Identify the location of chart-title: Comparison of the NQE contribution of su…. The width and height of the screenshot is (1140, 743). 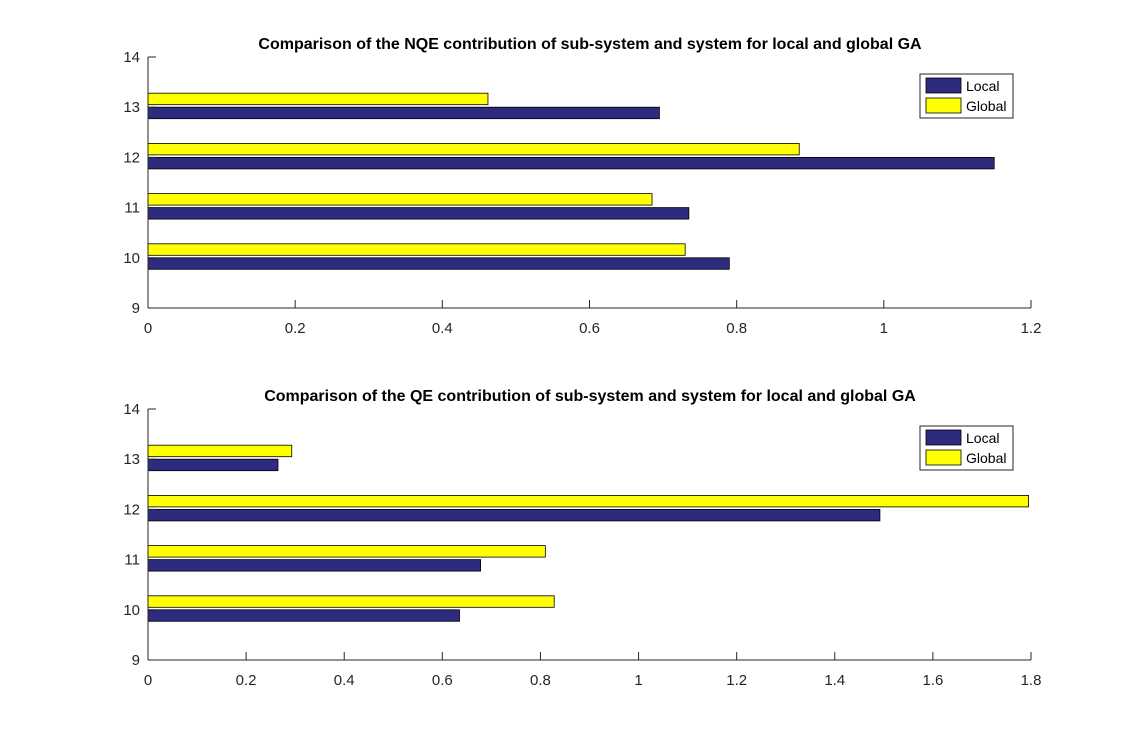
(590, 44).